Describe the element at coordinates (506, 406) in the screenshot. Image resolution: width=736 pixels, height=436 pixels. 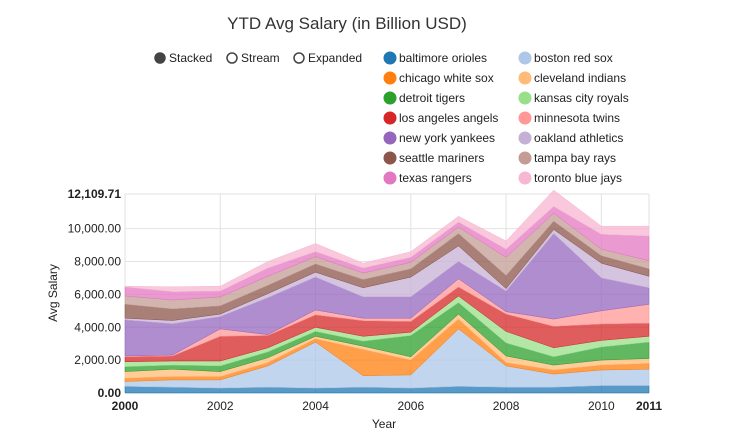
I see `x-tick-label: 2008` at that location.